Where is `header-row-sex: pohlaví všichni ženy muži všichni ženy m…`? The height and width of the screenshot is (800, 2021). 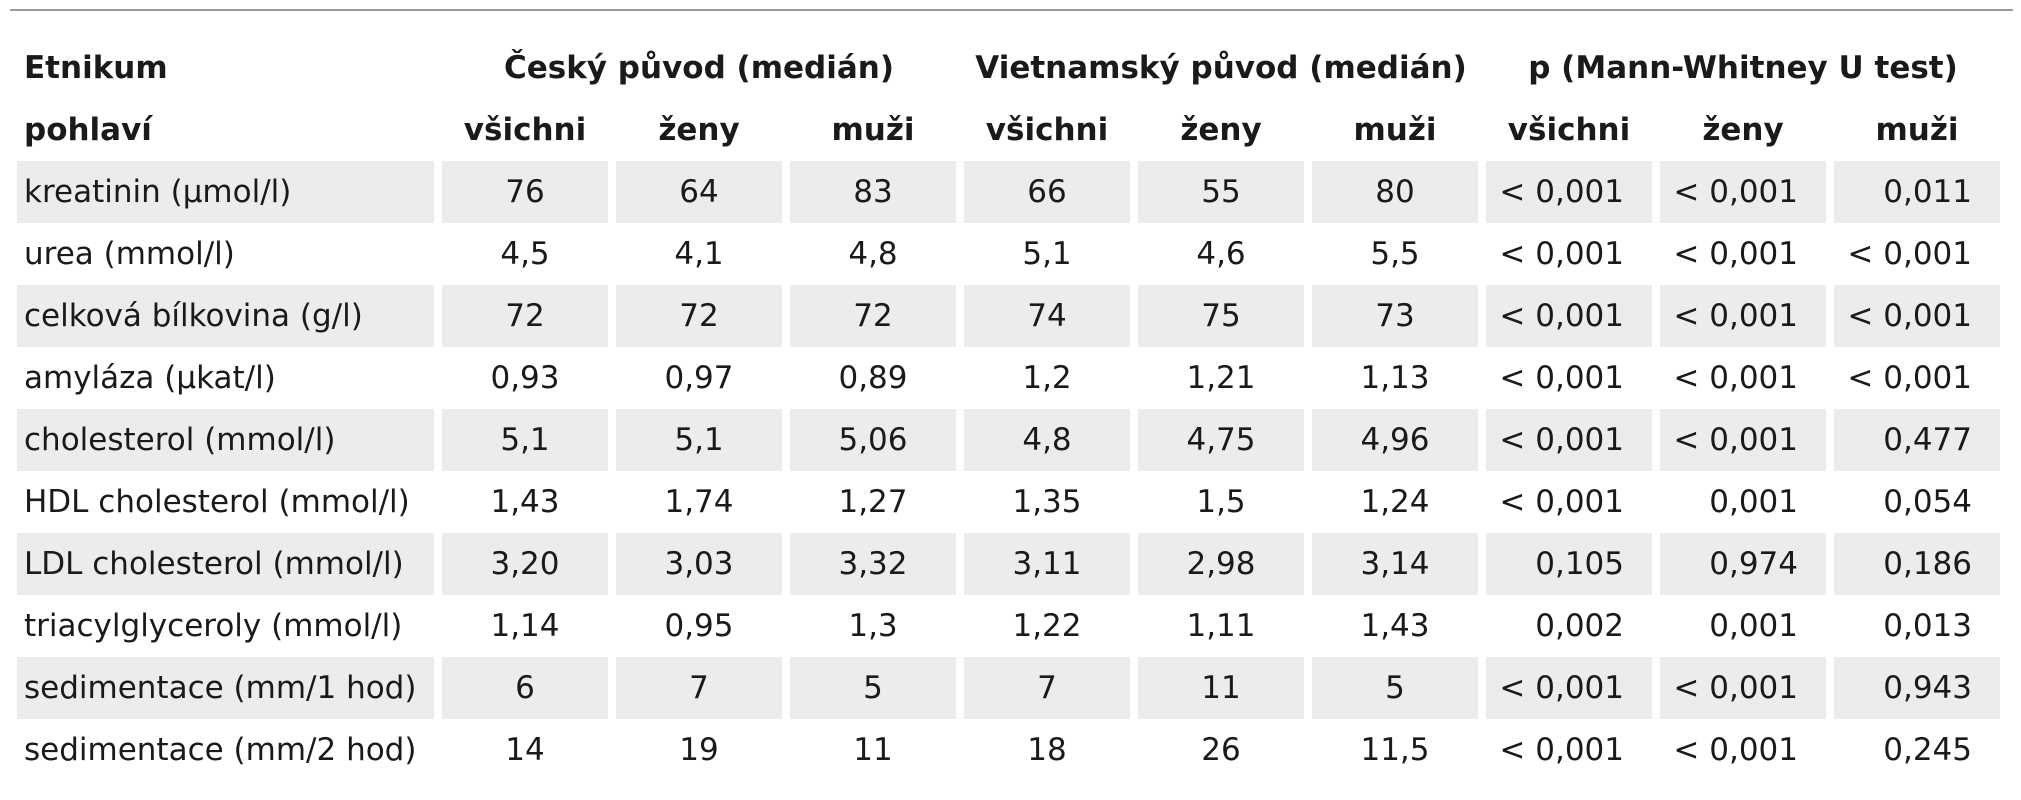 header-row-sex: pohlaví všichni ženy muži všichni ženy m… is located at coordinates (1008, 130).